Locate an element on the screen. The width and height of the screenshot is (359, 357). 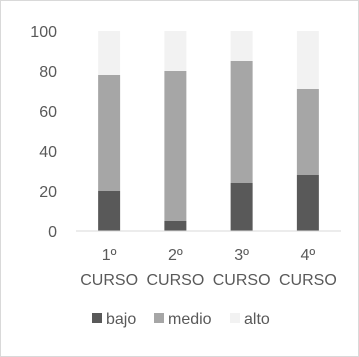
x-tick-label: 3º is located at coordinates (241, 255).